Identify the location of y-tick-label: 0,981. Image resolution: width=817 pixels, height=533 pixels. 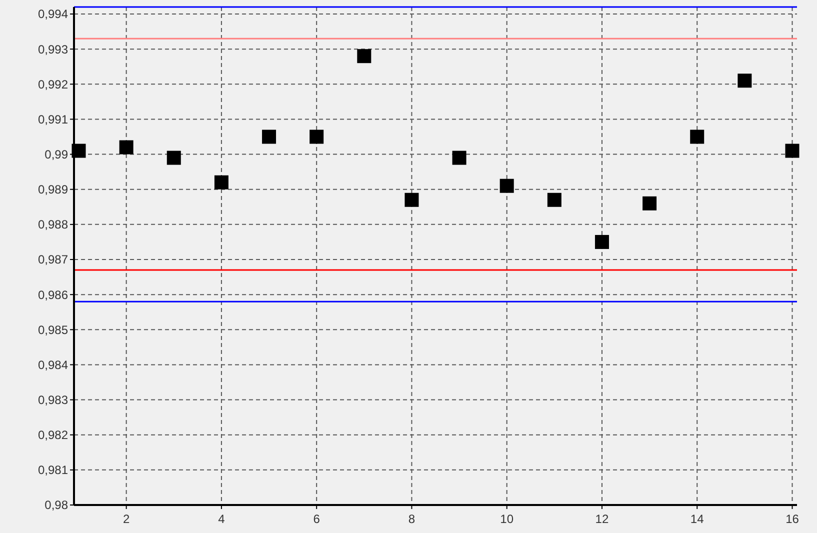
(53, 470).